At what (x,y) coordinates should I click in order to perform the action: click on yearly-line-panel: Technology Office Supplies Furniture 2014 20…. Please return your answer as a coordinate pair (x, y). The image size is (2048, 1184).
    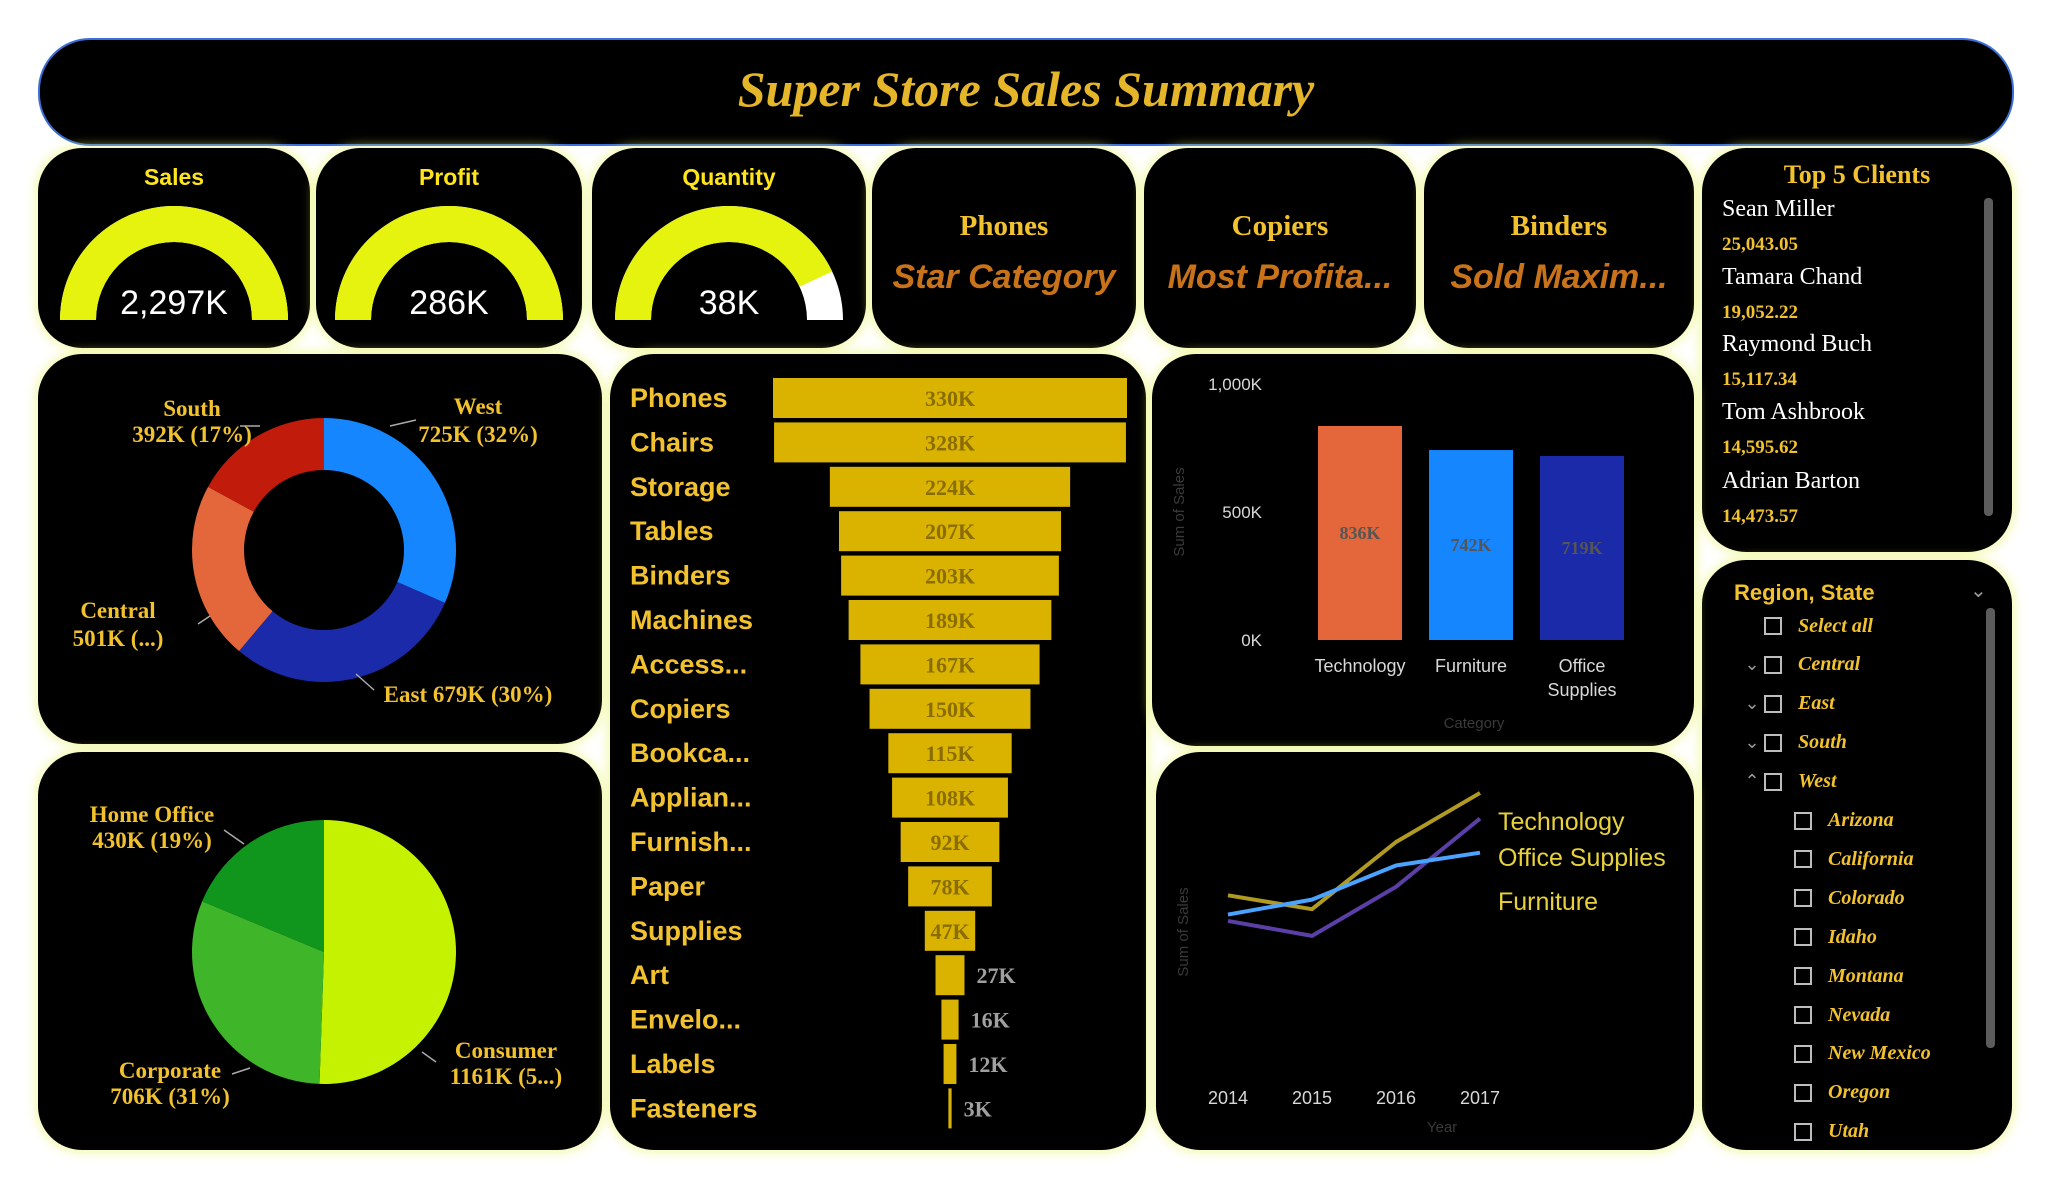
    Looking at the image, I should click on (1425, 951).